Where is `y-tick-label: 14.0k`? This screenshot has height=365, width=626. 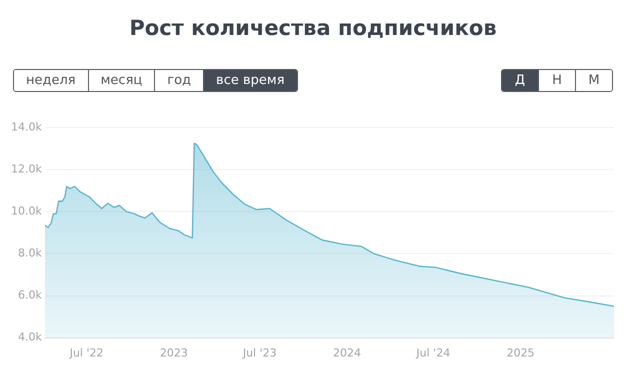
y-tick-label: 14.0k is located at coordinates (26, 127).